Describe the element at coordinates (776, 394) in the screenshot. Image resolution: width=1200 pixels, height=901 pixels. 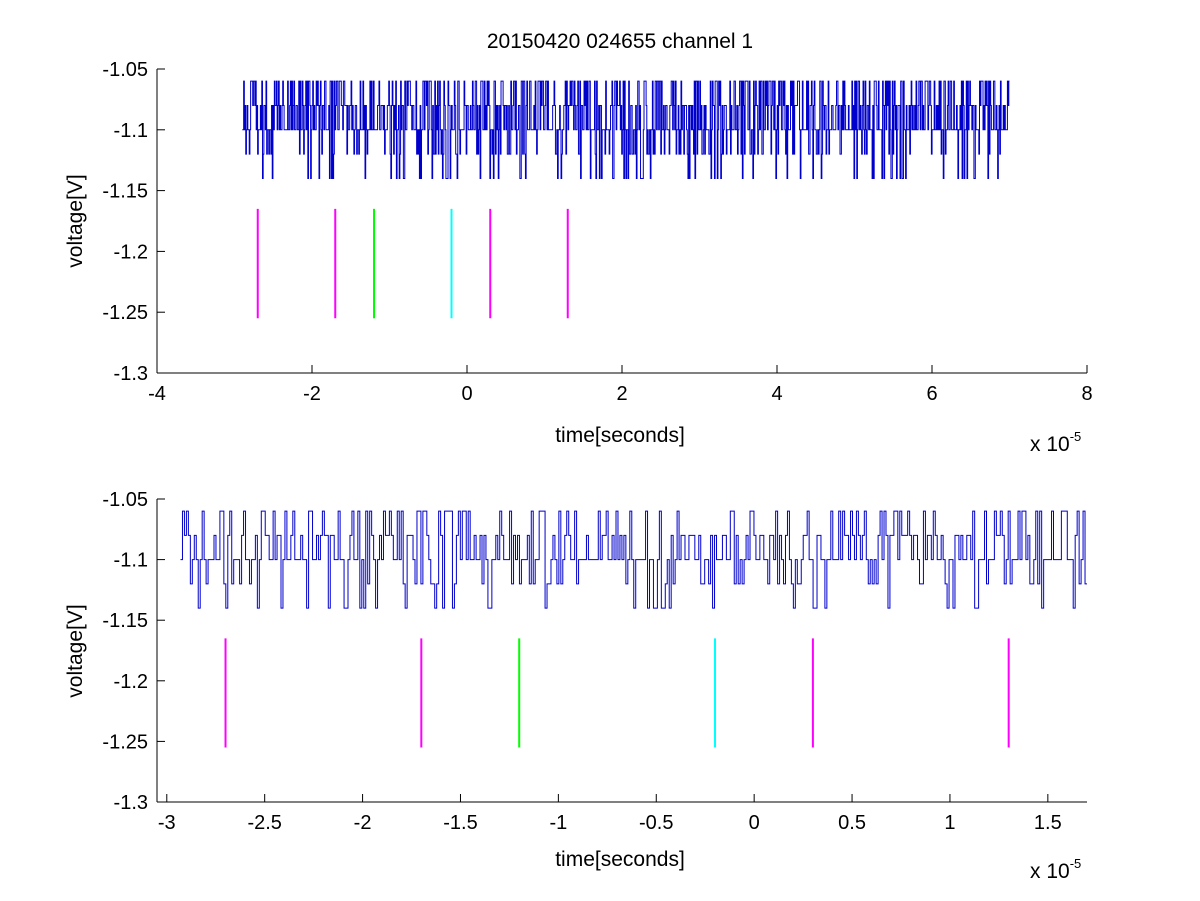
I see `x-tick-label-top: 4` at that location.